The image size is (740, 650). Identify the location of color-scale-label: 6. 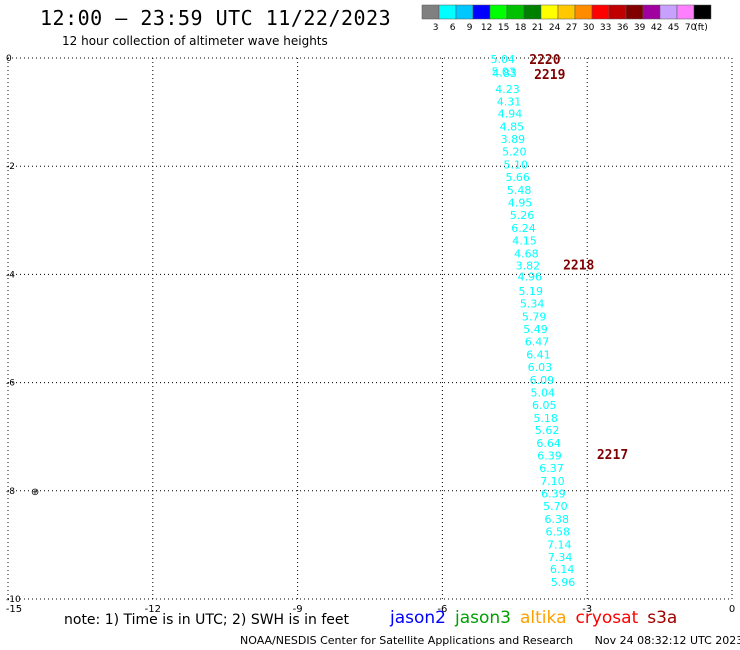
(453, 28).